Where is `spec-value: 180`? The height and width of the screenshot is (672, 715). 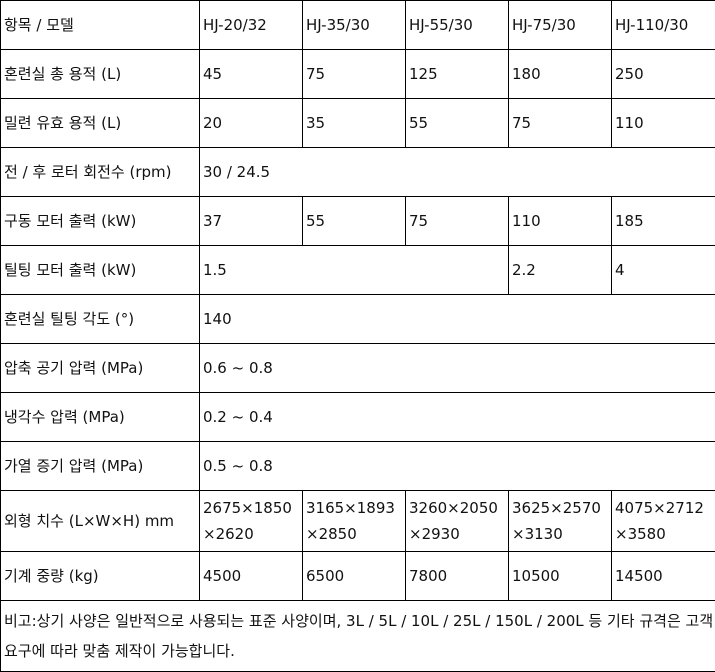
spec-value: 180 is located at coordinates (560, 74).